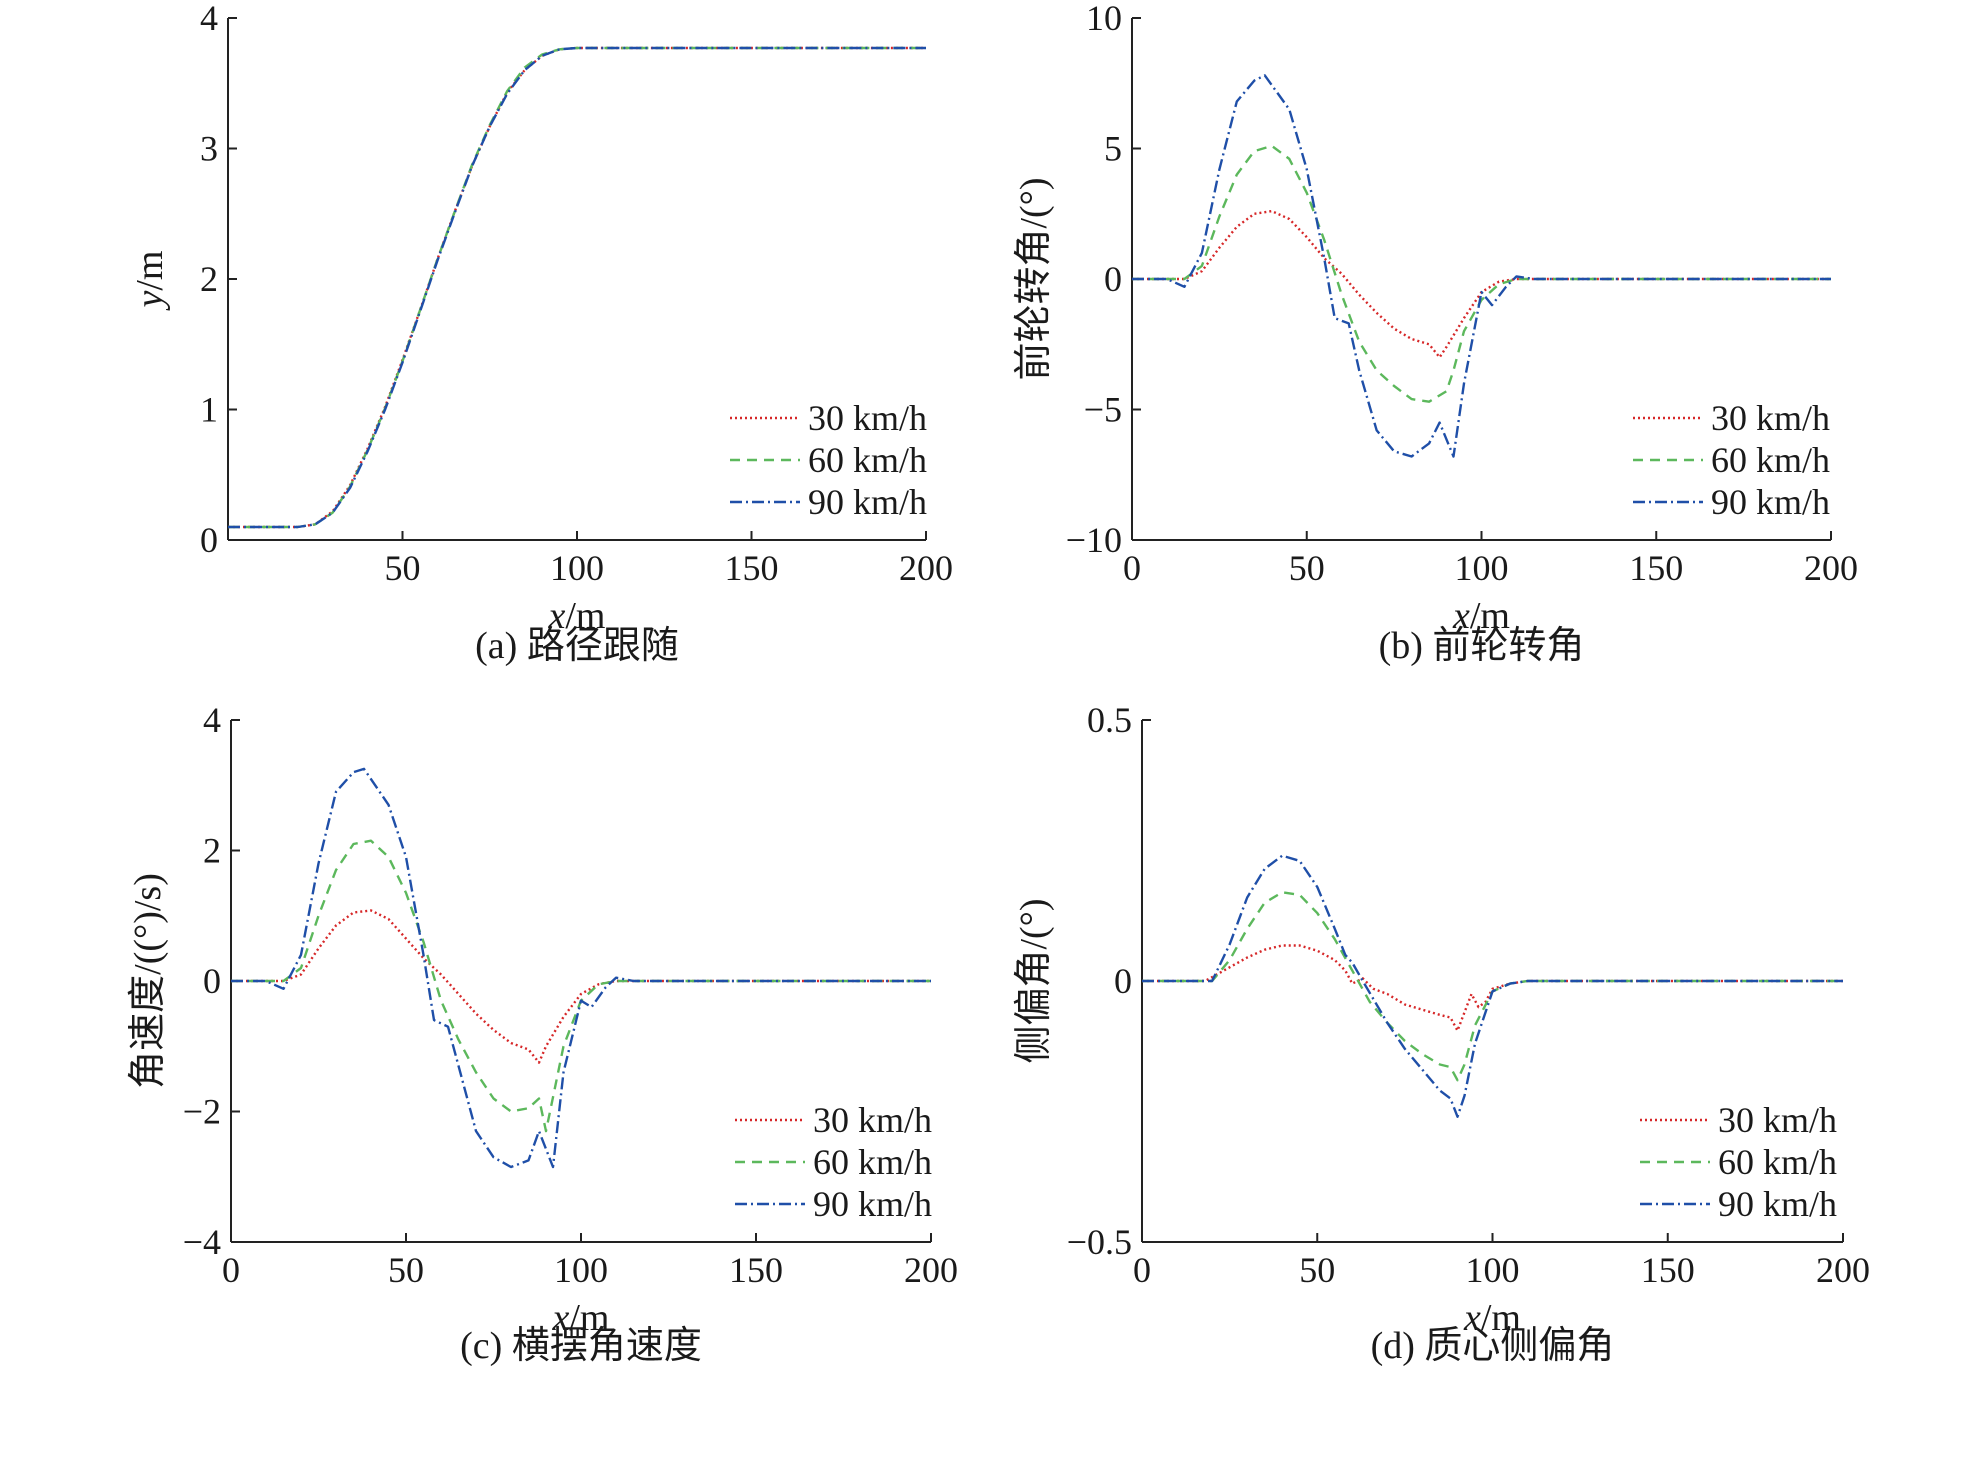 Image resolution: width=1984 pixels, height=1484 pixels. What do you see at coordinates (1482, 646) in the screenshot?
I see `panel-caption: (b) 前轮转角` at bounding box center [1482, 646].